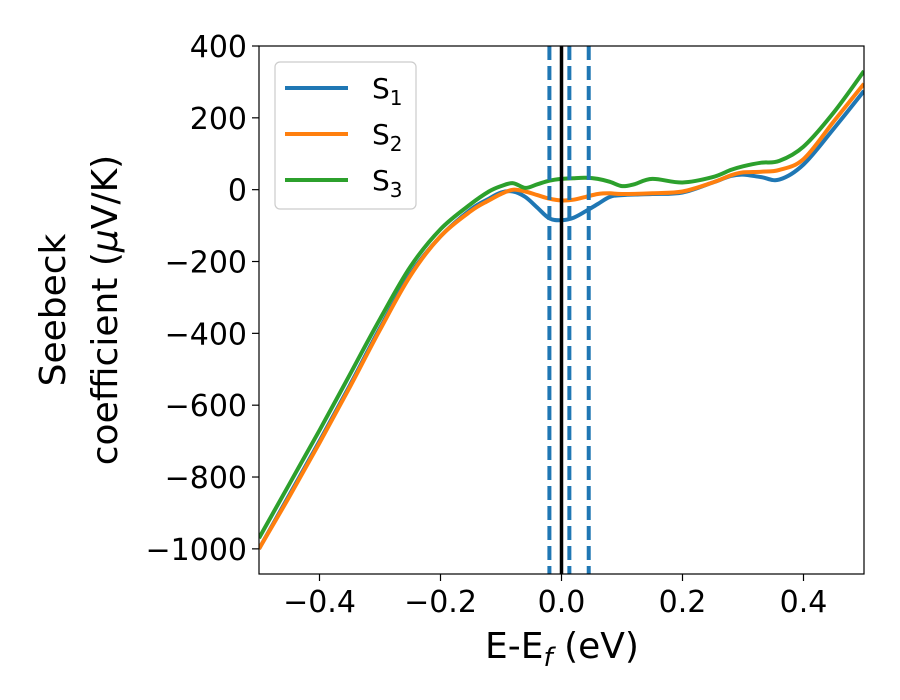 This screenshot has width=900, height=700. What do you see at coordinates (53, 309) in the screenshot?
I see `y-axis-title-line1: Seebeck` at bounding box center [53, 309].